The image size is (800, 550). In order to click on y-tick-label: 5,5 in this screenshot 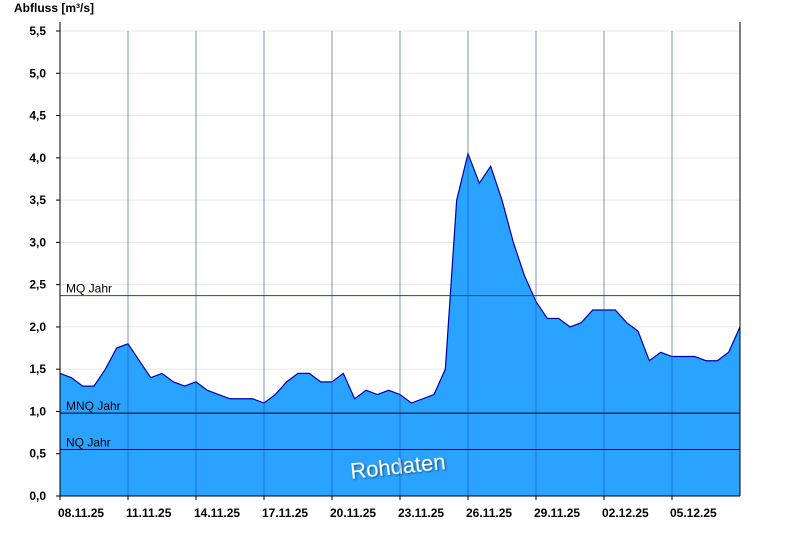, I will do `click(37, 31)`.